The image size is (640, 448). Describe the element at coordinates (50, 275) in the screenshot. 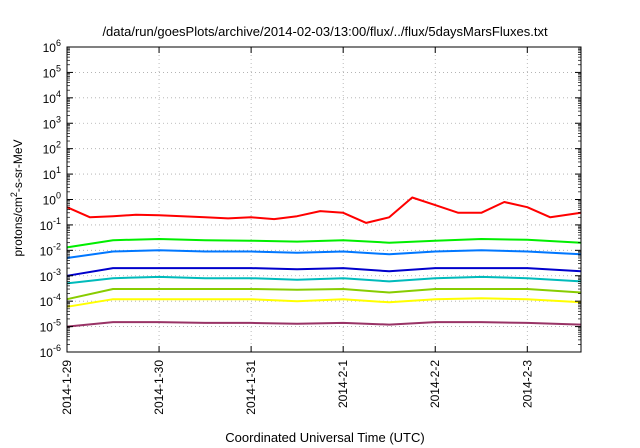

I see `y-tick-label: 10⁻³` at that location.